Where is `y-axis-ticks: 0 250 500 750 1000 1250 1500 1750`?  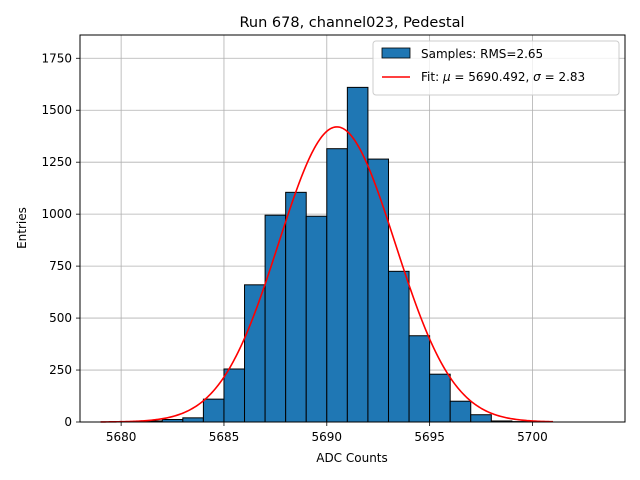
y-axis-ticks: 0 250 500 750 1000 1250 1500 1750 is located at coordinates (60, 240).